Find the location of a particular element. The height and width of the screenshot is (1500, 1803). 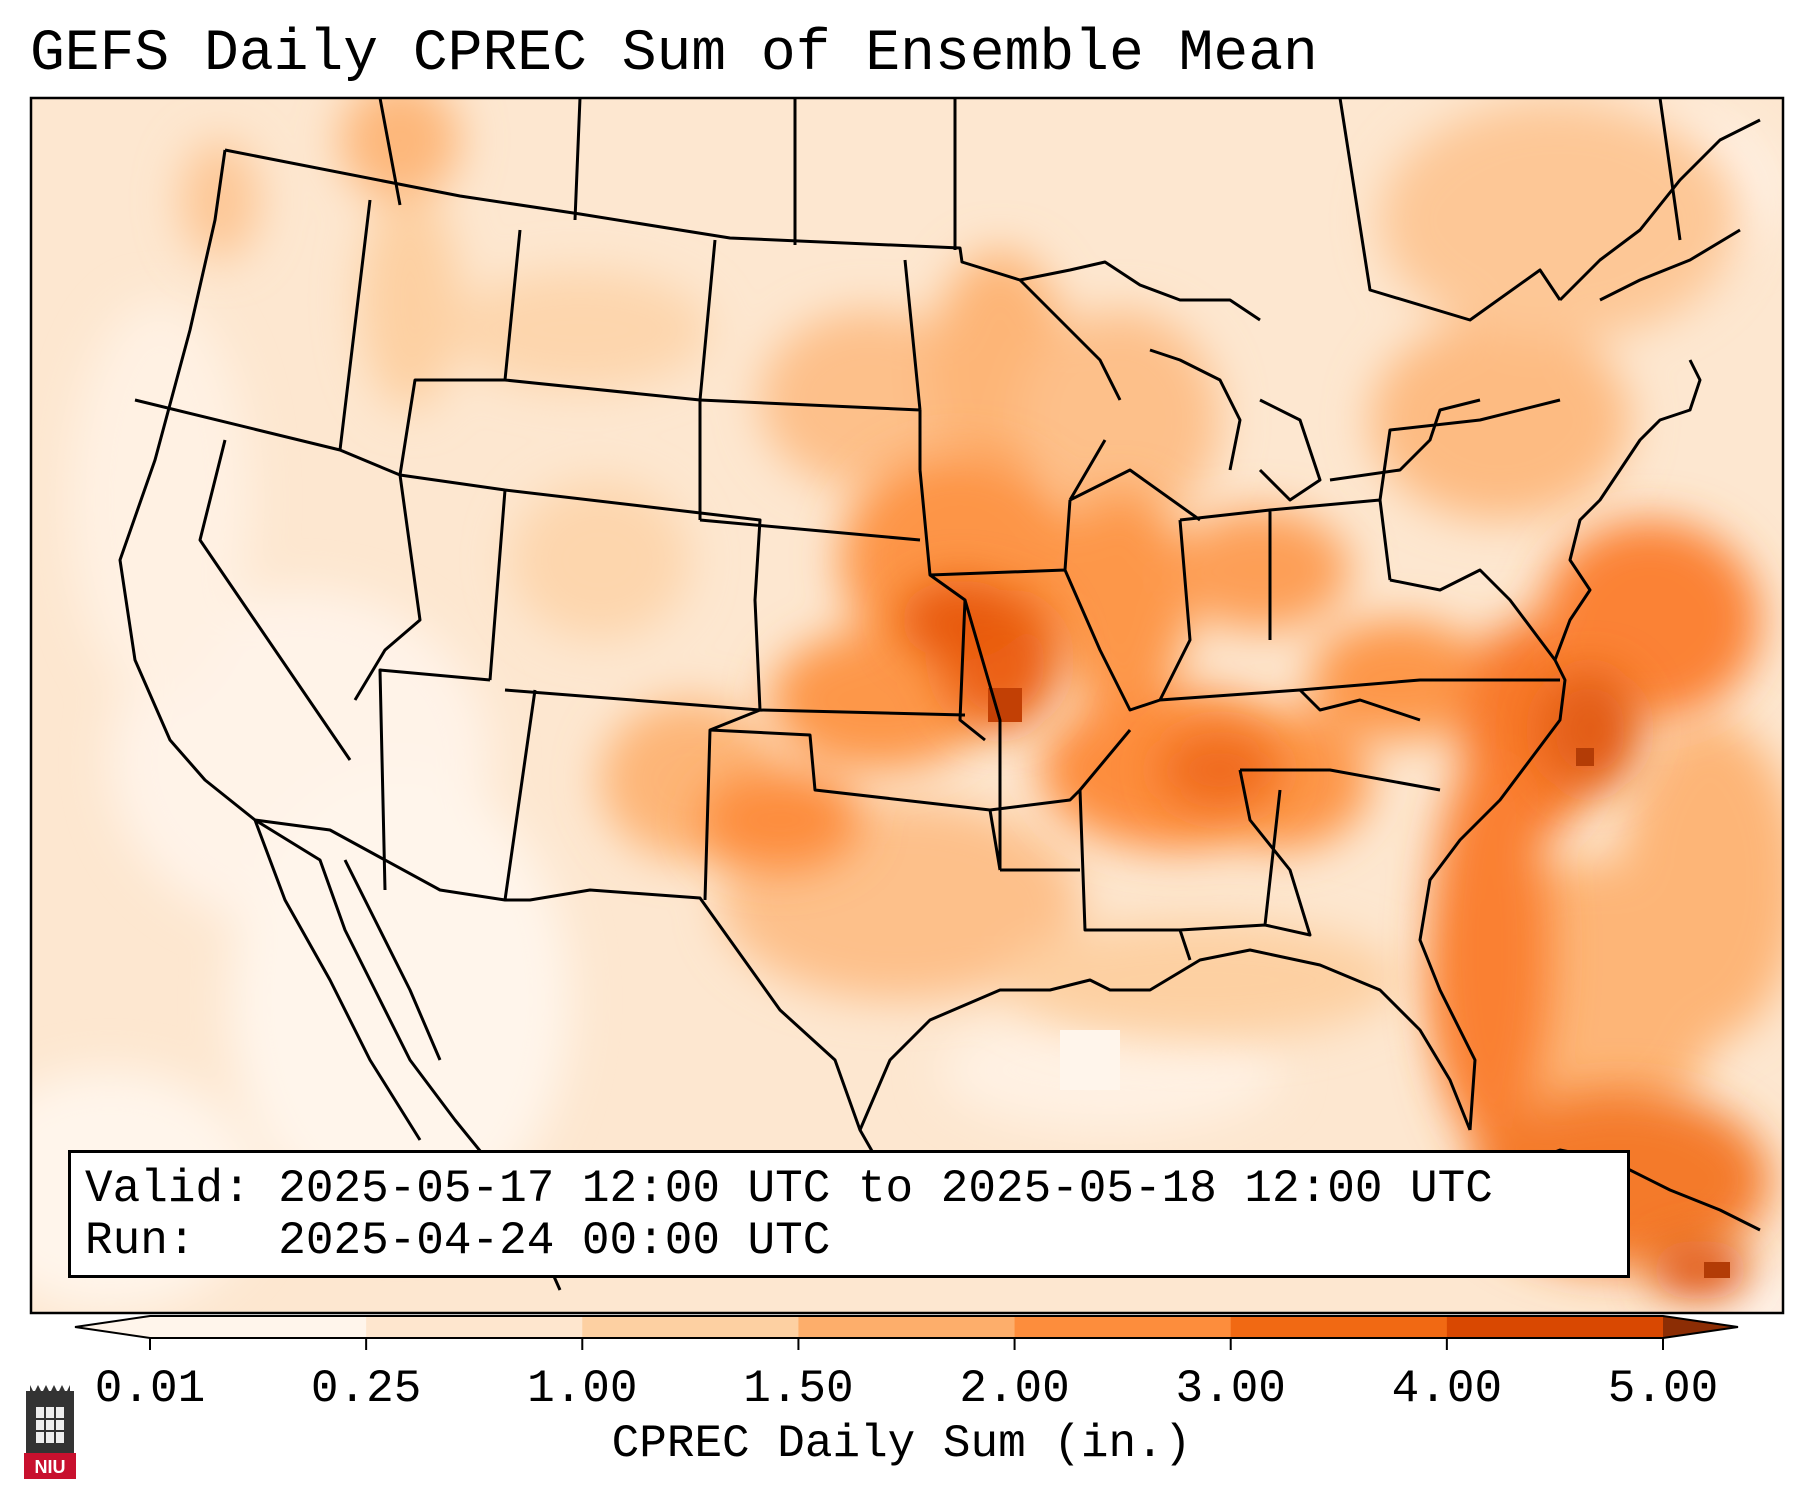

colorbar-extend-high is located at coordinates (1700, 1327).